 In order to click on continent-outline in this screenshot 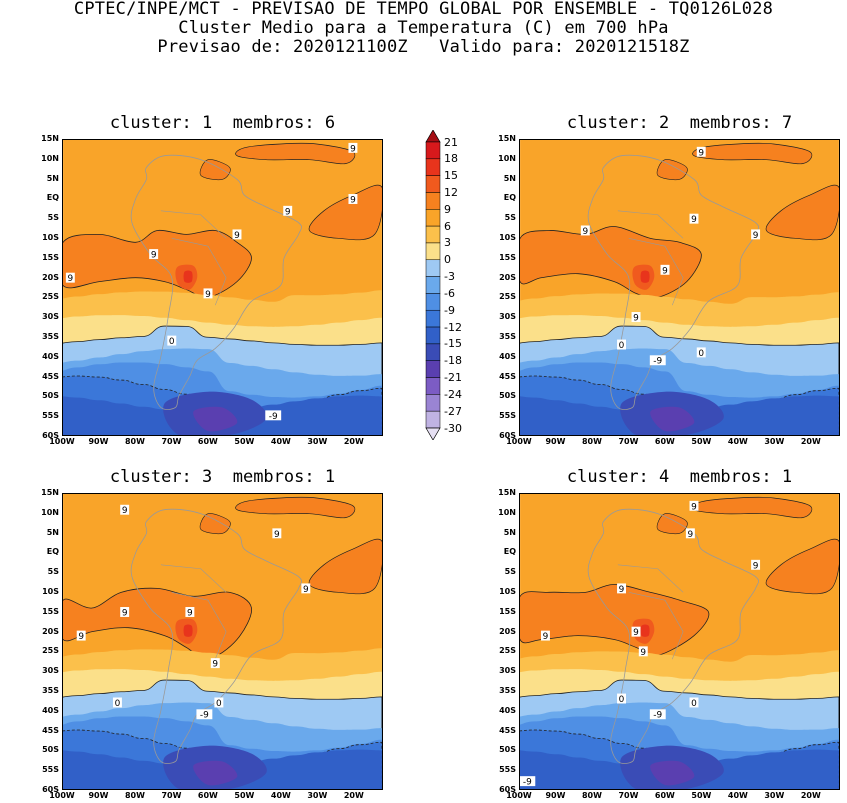, I will do `click(216, 282)`.